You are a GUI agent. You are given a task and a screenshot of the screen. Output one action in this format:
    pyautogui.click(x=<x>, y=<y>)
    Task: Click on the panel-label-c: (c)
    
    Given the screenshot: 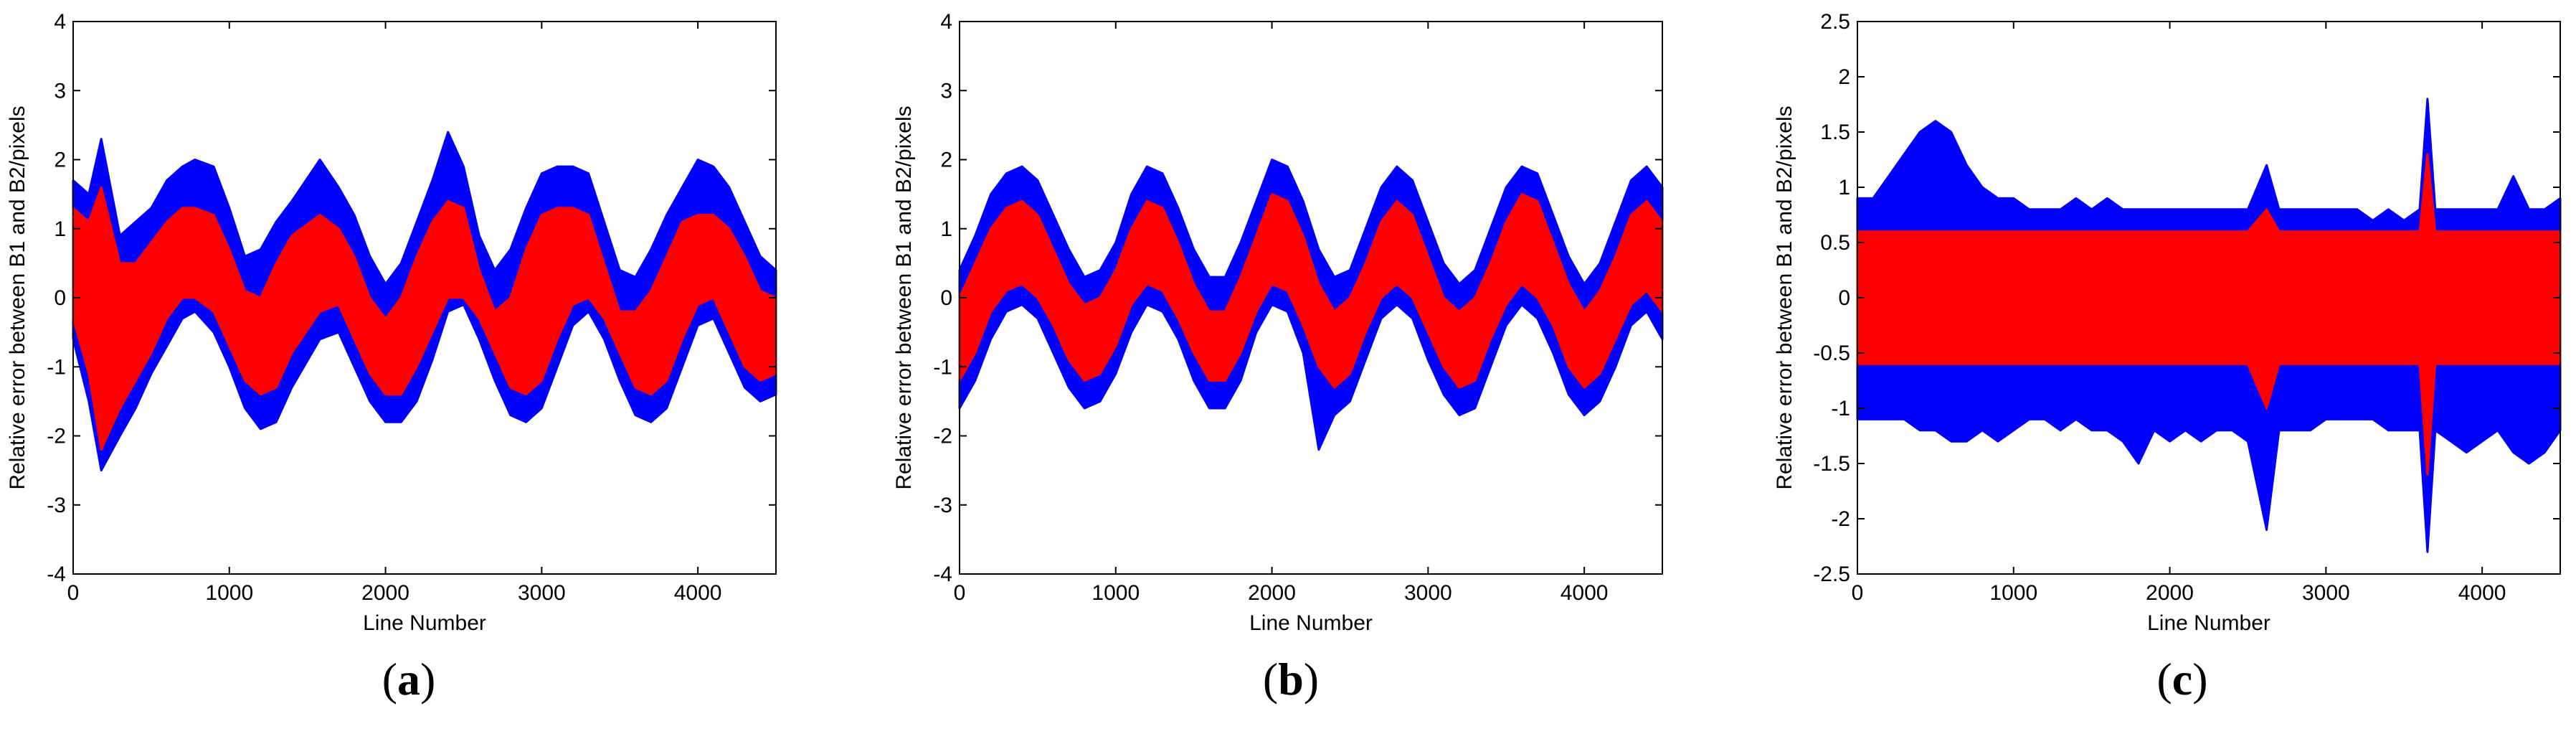 What is the action you would take?
    pyautogui.click(x=2182, y=680)
    